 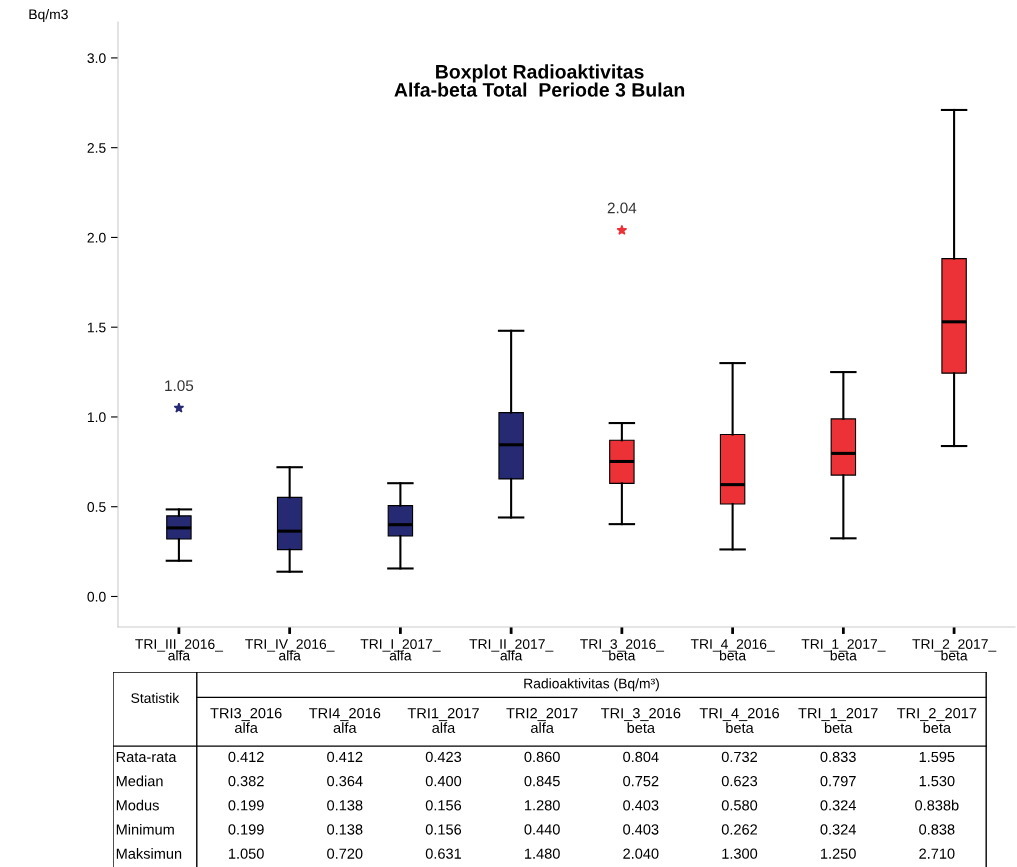 I want to click on text: 0.752, so click(x=641, y=781).